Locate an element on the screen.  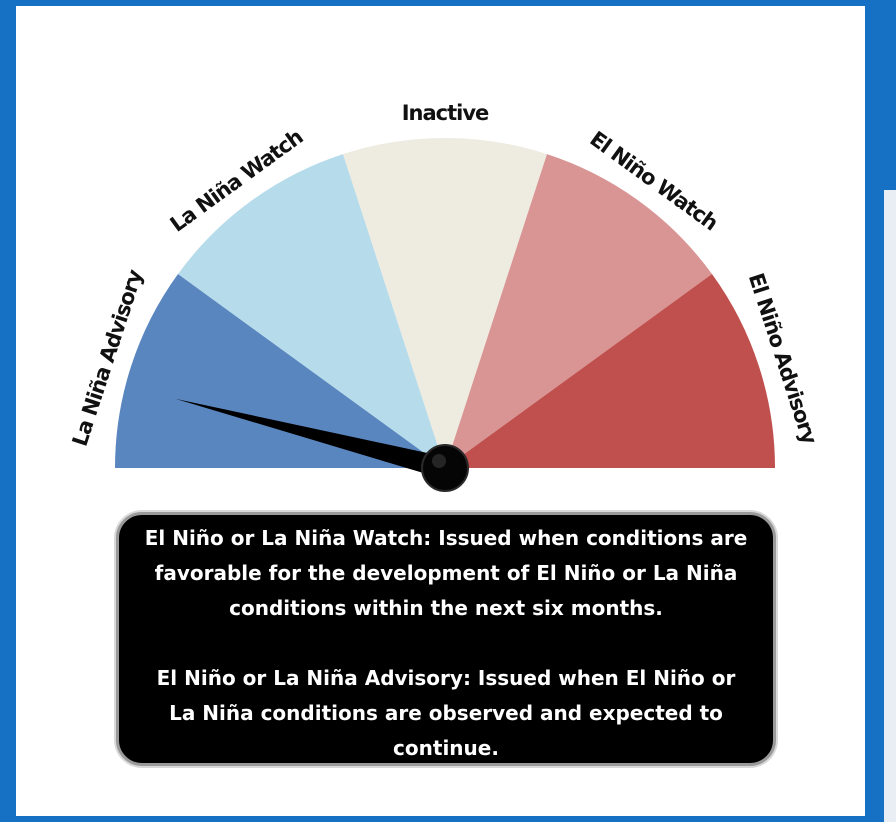
gauge-hub-highlight is located at coordinates (439, 461).